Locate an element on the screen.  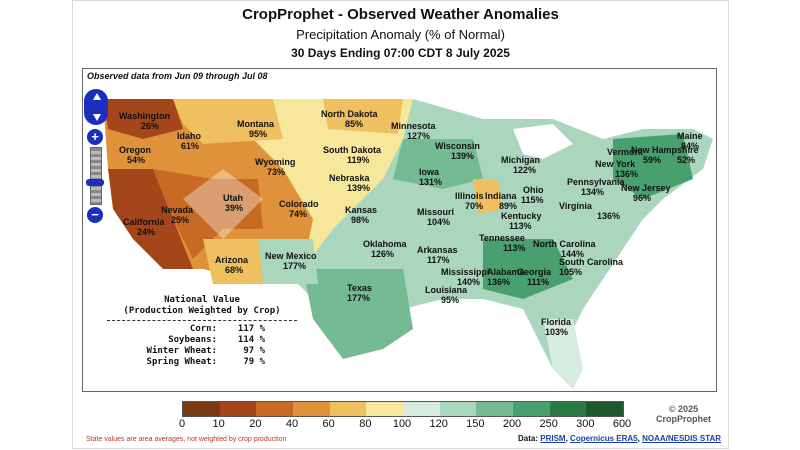
state-value: 68% is located at coordinates (234, 270).